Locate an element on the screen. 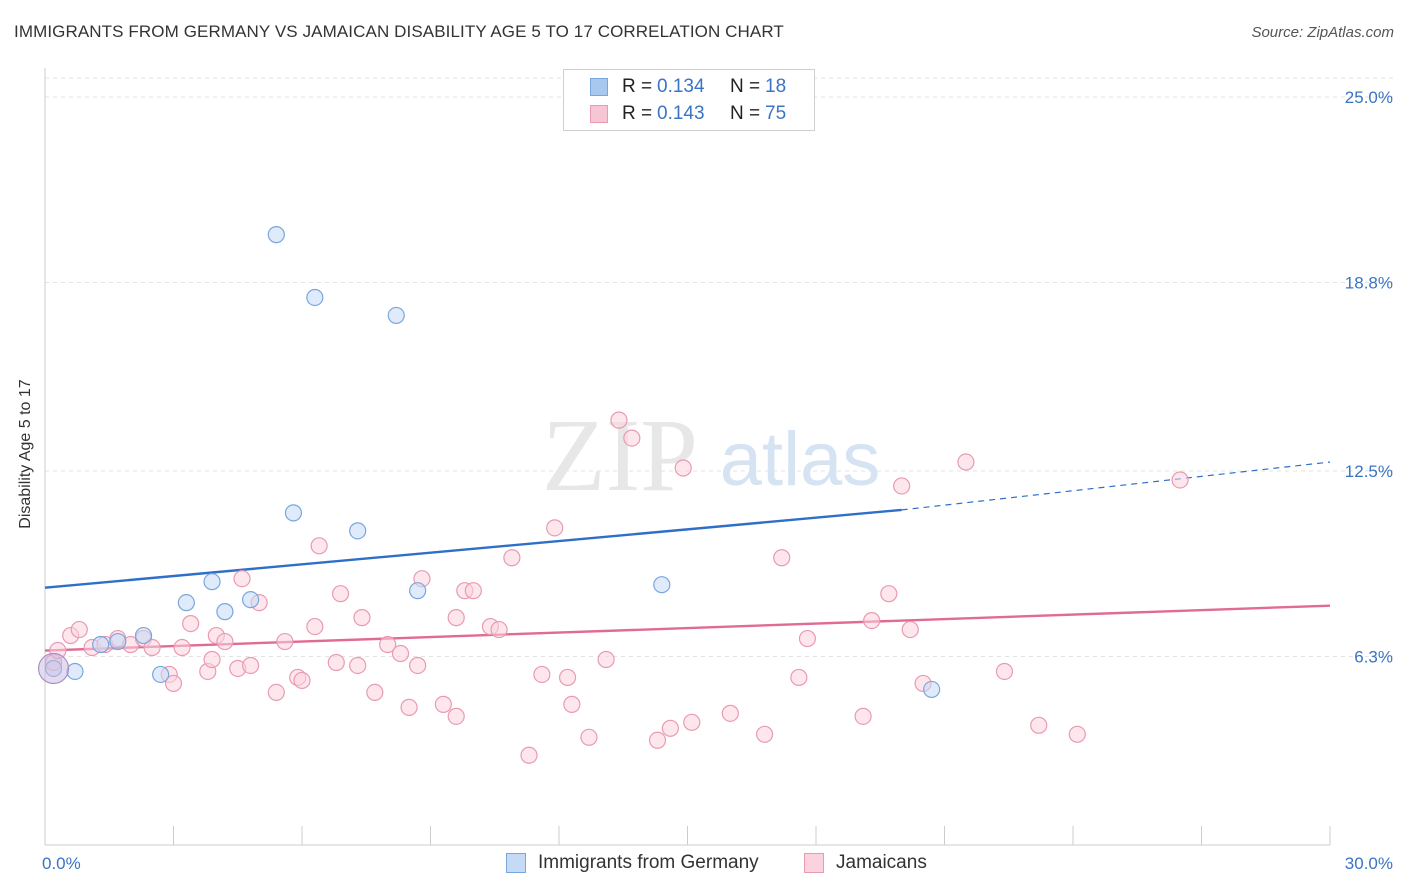  x-tick-label: 0.0% is located at coordinates (61, 863).